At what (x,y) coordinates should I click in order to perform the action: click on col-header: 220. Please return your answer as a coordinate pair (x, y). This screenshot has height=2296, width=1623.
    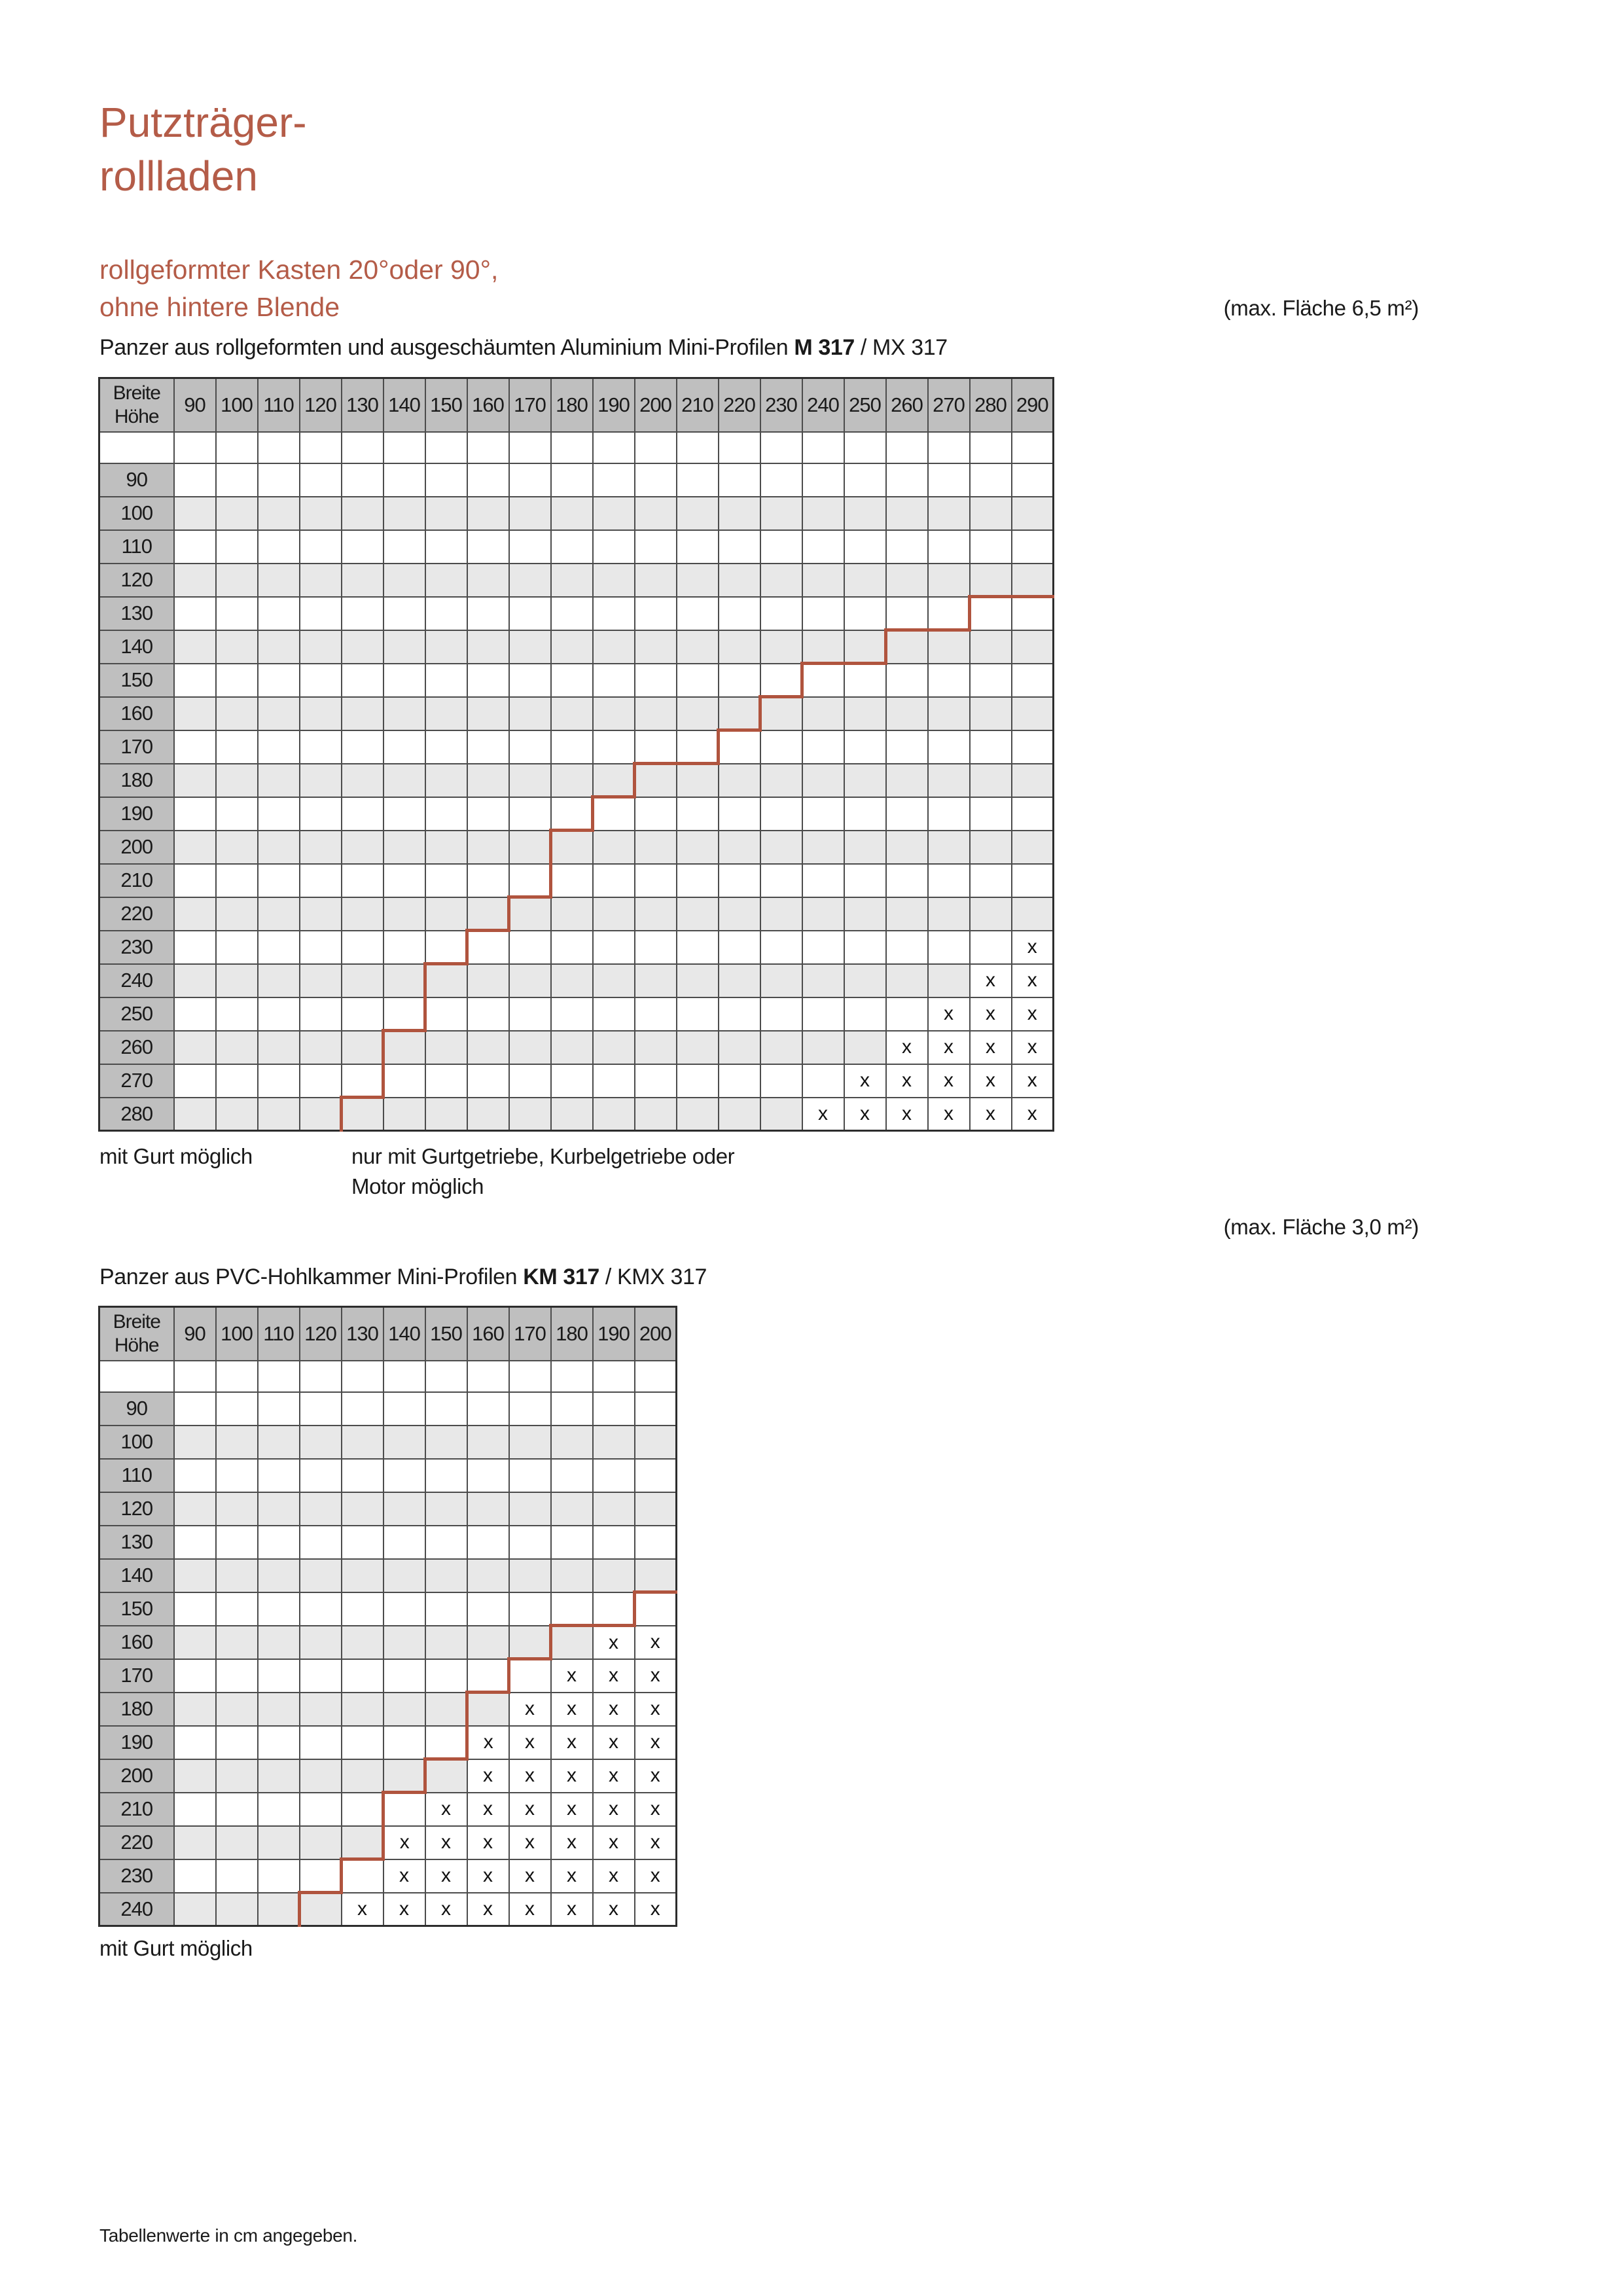
    Looking at the image, I should click on (739, 405).